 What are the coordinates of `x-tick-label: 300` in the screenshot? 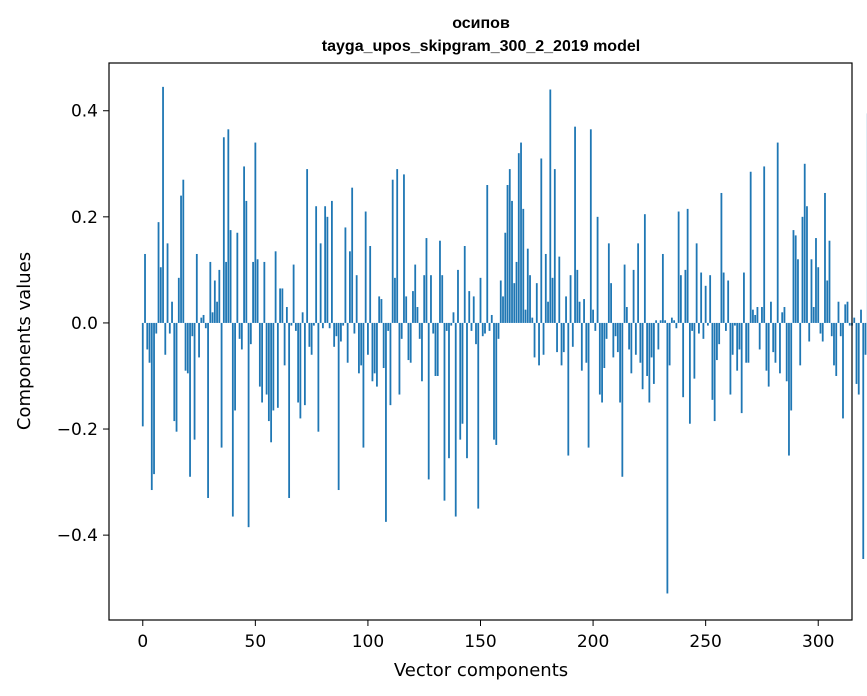 It's located at (818, 642).